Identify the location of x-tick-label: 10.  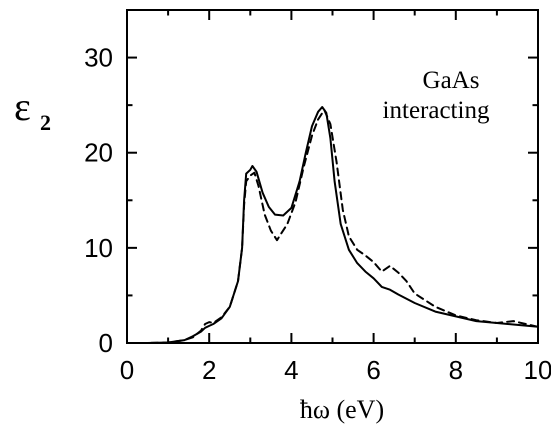
(537, 370).